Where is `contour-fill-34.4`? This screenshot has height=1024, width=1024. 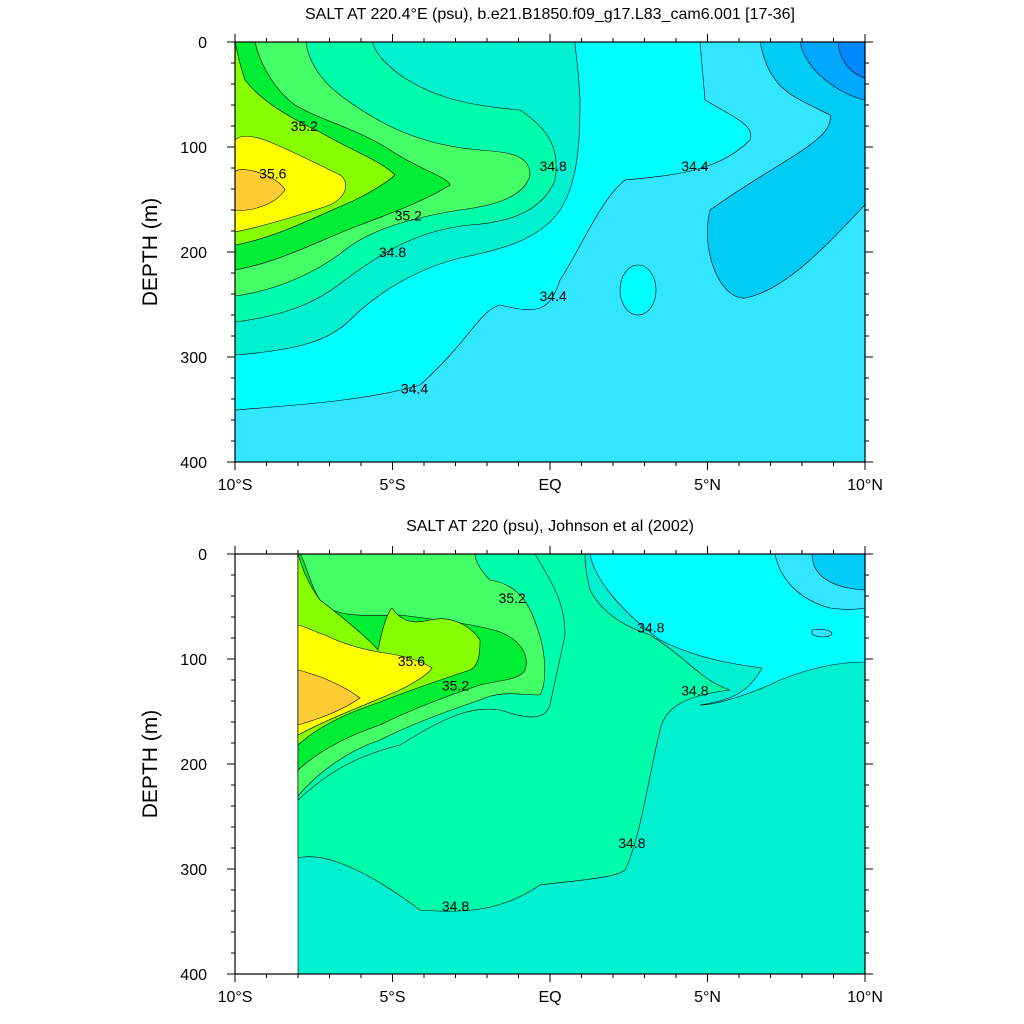 contour-fill-34.4 is located at coordinates (727, 630).